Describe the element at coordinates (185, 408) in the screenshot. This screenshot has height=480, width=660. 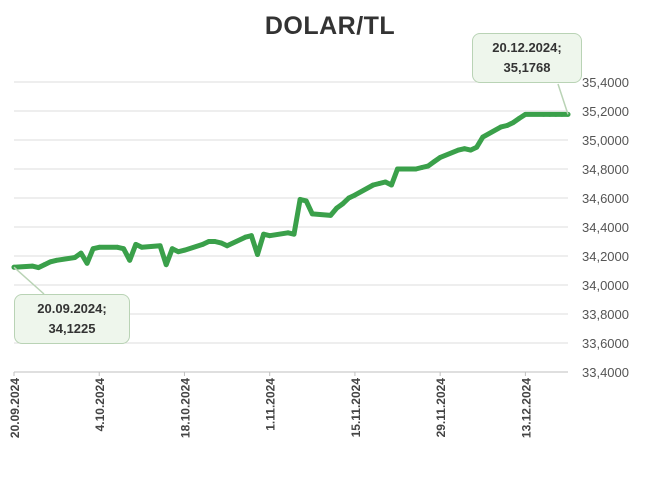
I see `x-tick-label: 18.10.2024` at that location.